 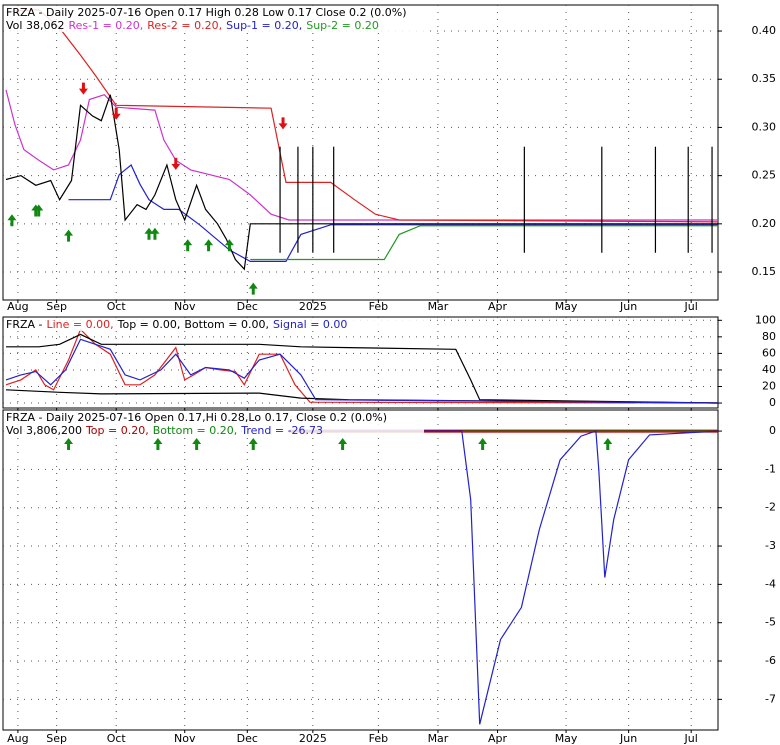 What do you see at coordinates (769, 369) in the screenshot?
I see `y-tick-label: 40` at bounding box center [769, 369].